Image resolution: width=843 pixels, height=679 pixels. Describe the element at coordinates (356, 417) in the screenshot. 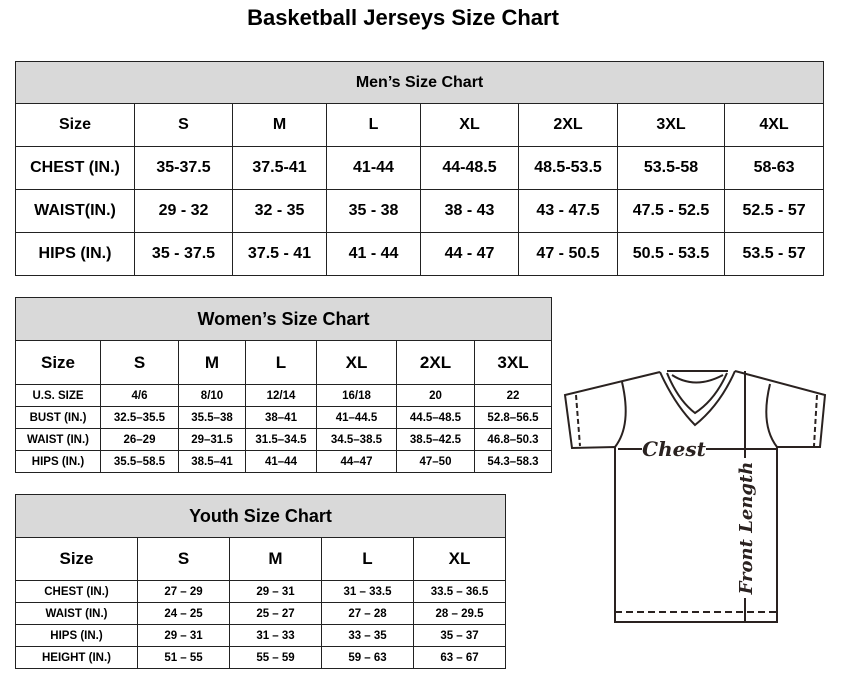

I see `table-cell: 41–44.5` at that location.